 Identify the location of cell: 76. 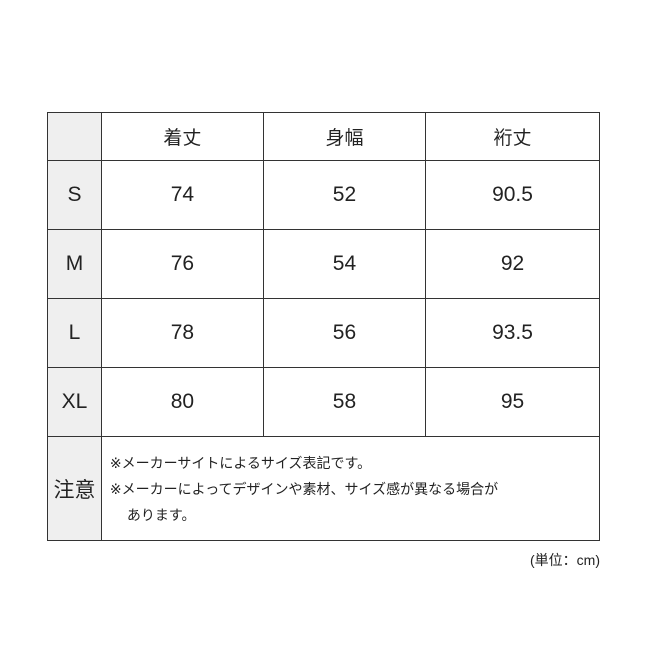
(182, 264).